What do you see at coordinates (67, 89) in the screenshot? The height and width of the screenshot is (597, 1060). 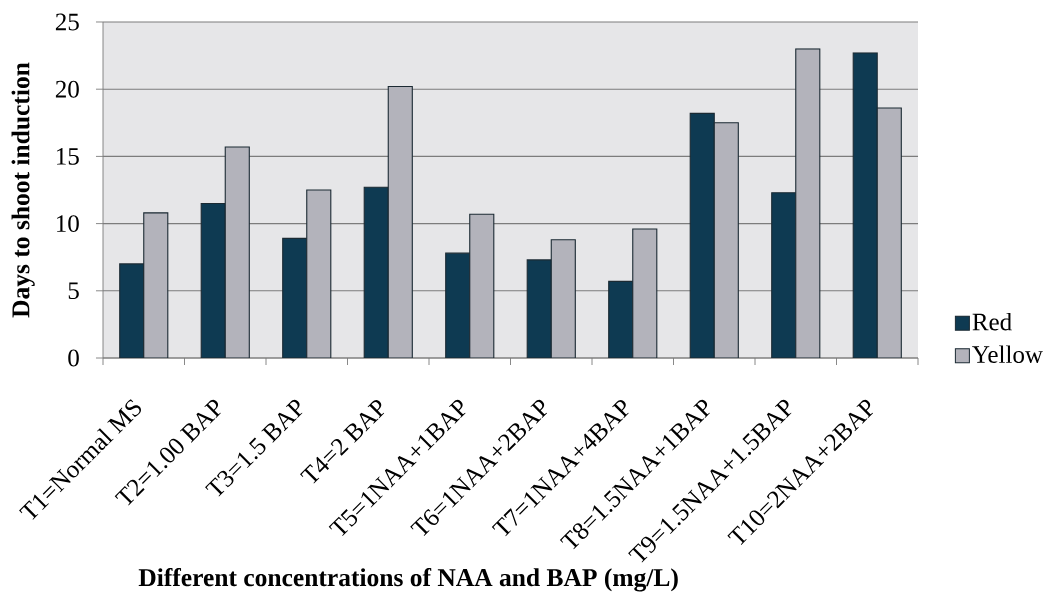 I see `y-tick-label: 20` at bounding box center [67, 89].